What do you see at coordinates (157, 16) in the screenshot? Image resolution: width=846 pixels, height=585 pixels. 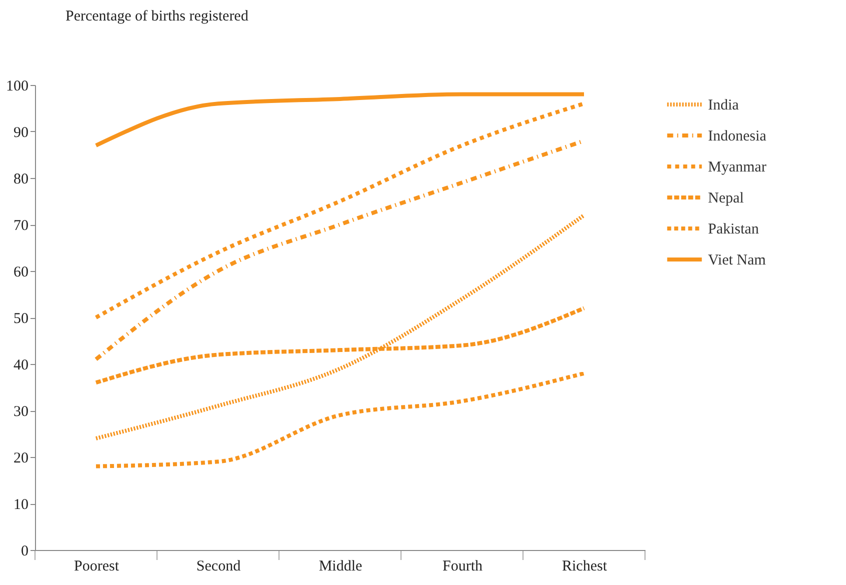 I see `y-axis-title: Percentage of births registered` at bounding box center [157, 16].